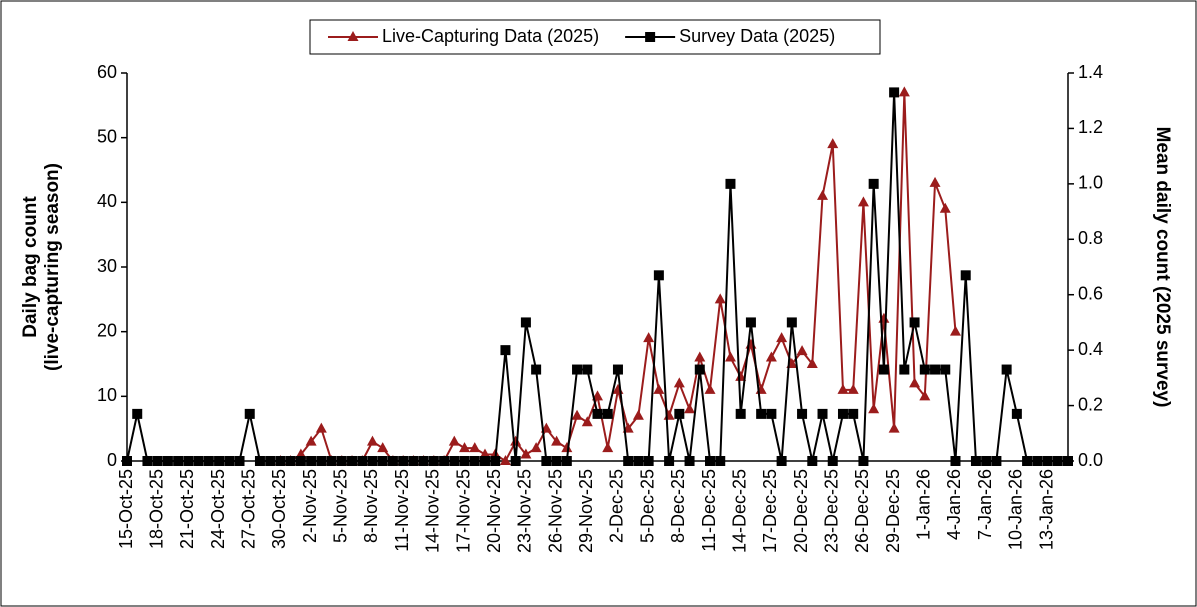 This screenshot has width=1197, height=607. What do you see at coordinates (107, 136) in the screenshot?
I see `y-tick-label: 50` at bounding box center [107, 136].